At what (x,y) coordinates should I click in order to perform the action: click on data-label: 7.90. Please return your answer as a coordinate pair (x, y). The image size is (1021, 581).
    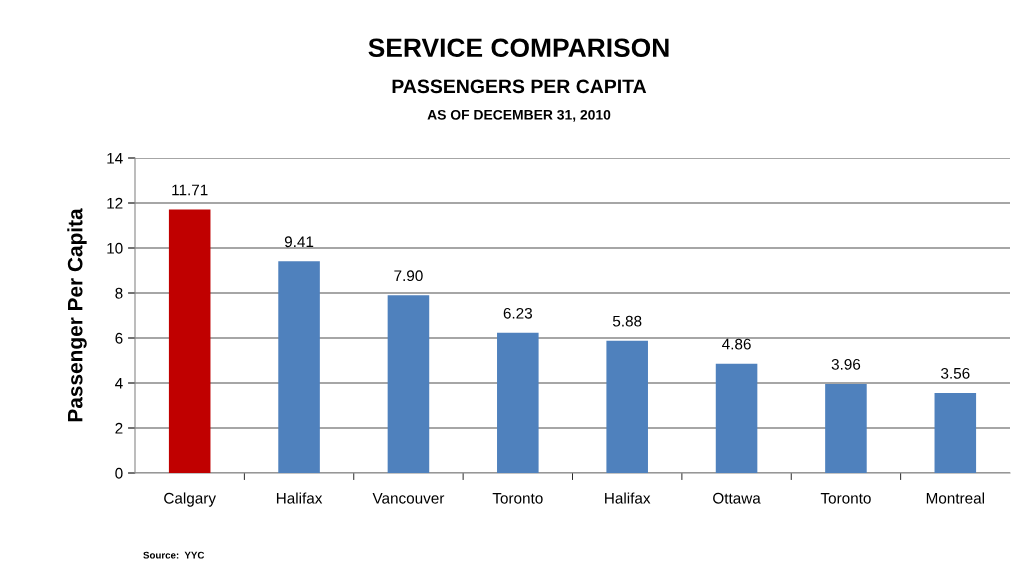
    Looking at the image, I should click on (408, 276).